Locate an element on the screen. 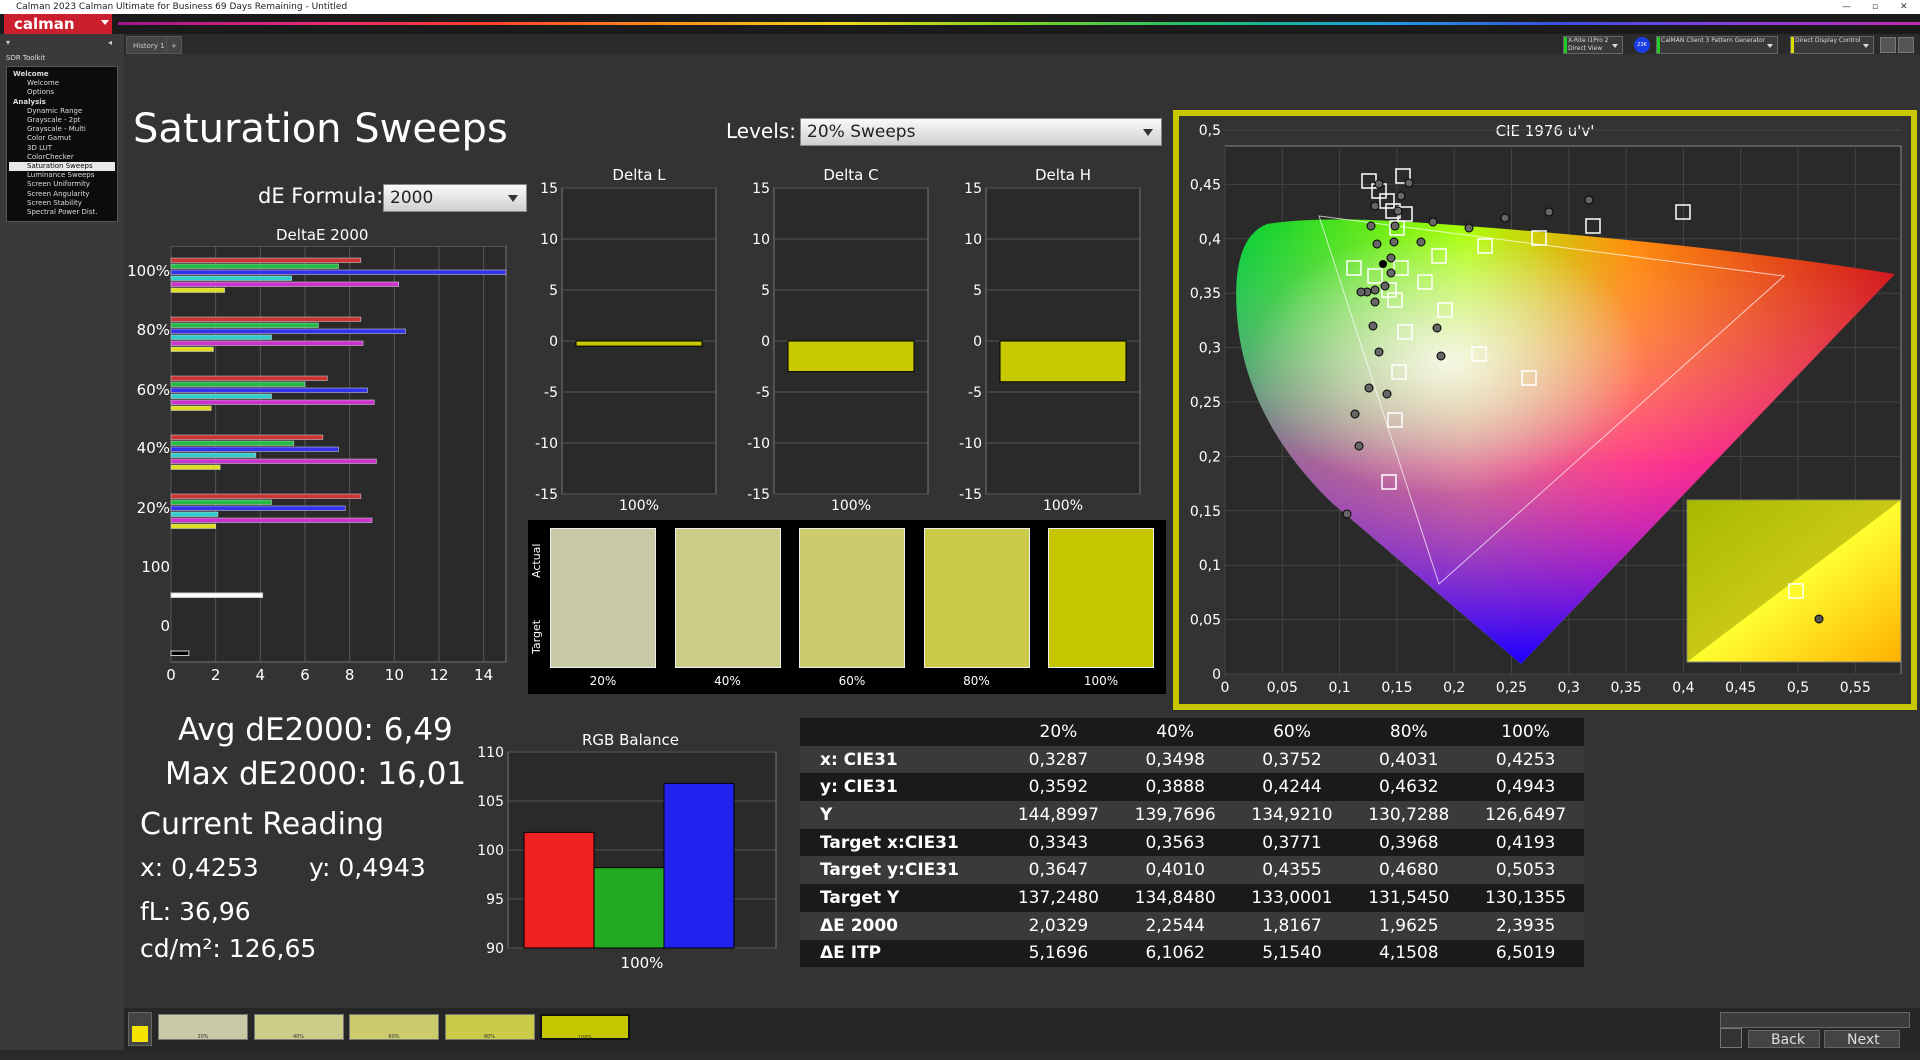  rgb-bar is located at coordinates (699, 865).